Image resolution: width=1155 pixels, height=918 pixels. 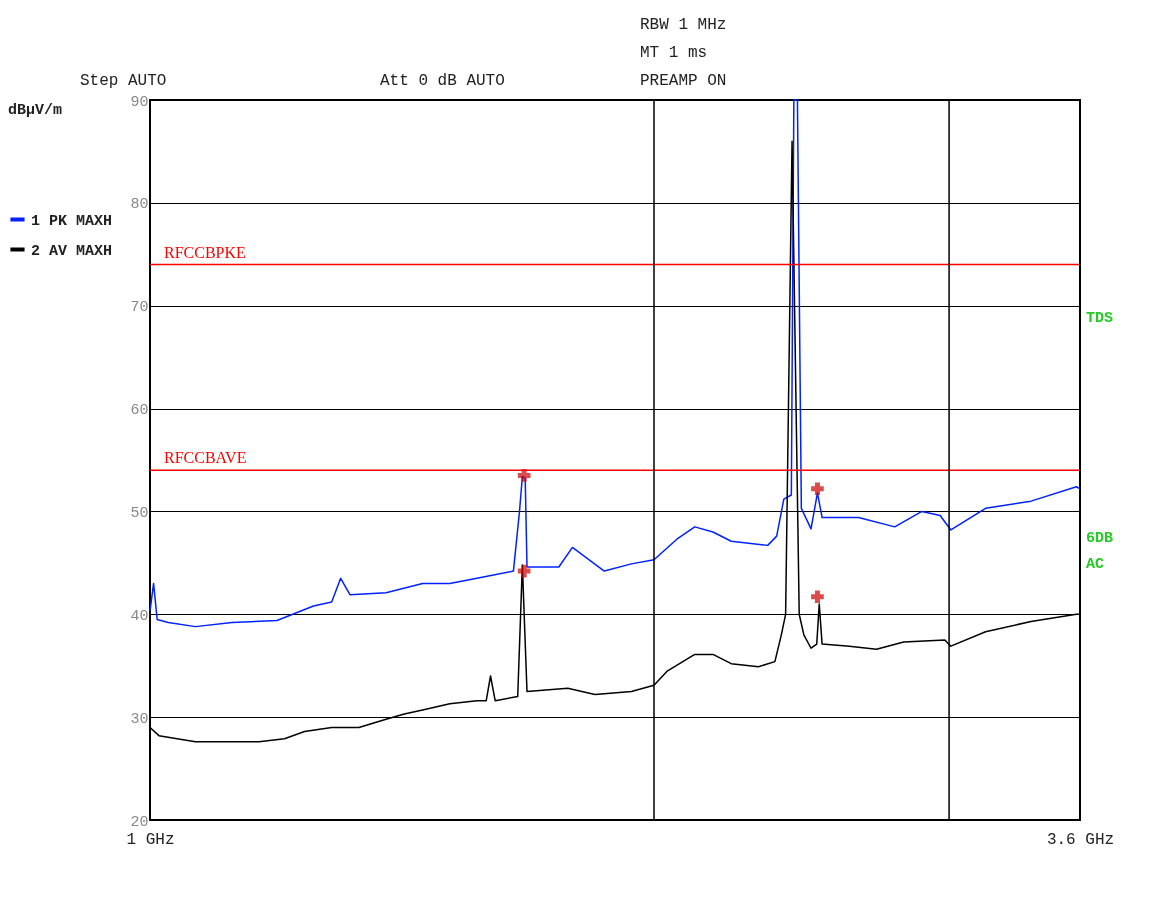 What do you see at coordinates (139, 102) in the screenshot?
I see `y-tick-label: 90` at bounding box center [139, 102].